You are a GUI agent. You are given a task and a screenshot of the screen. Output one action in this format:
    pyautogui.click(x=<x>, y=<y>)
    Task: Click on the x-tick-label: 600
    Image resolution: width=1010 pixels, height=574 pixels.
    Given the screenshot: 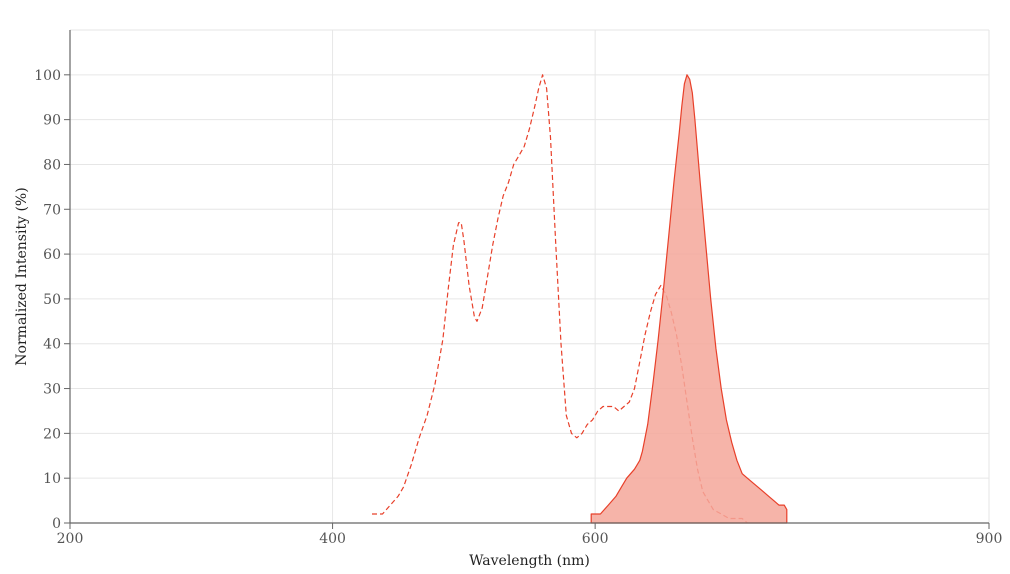 What is the action you would take?
    pyautogui.click(x=595, y=539)
    